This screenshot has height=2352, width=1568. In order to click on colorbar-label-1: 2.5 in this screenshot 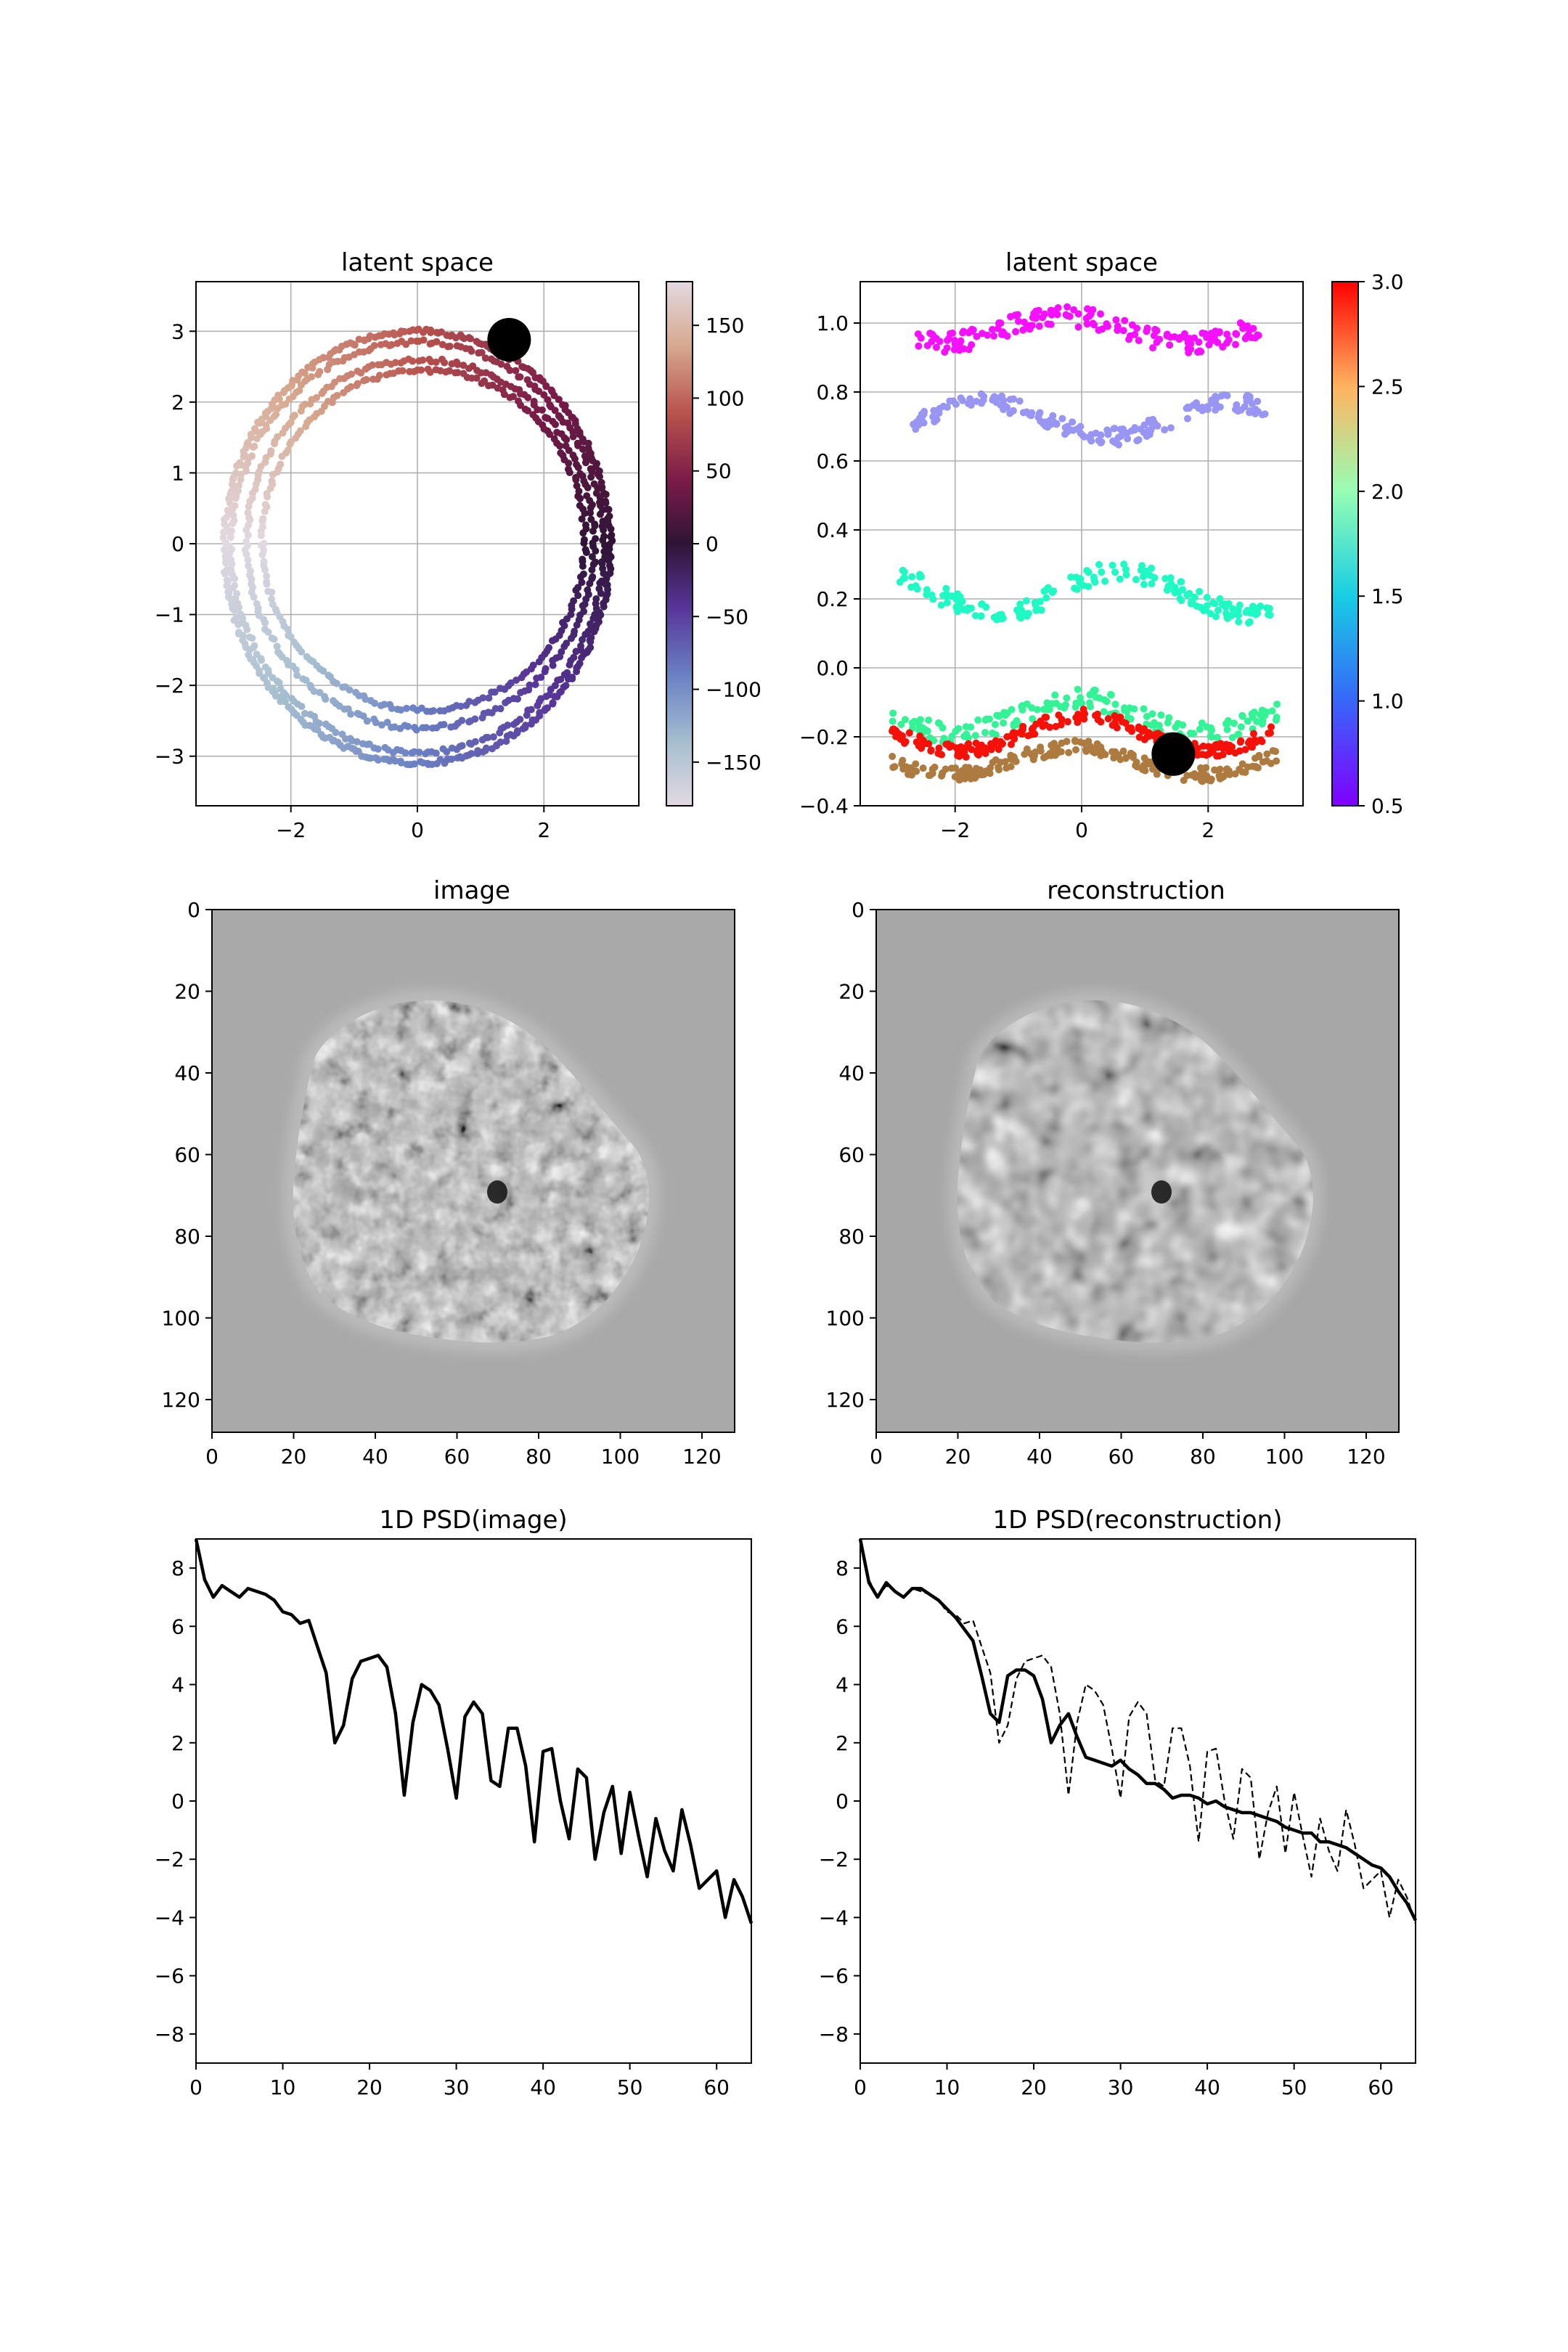, I will do `click(1388, 387)`.